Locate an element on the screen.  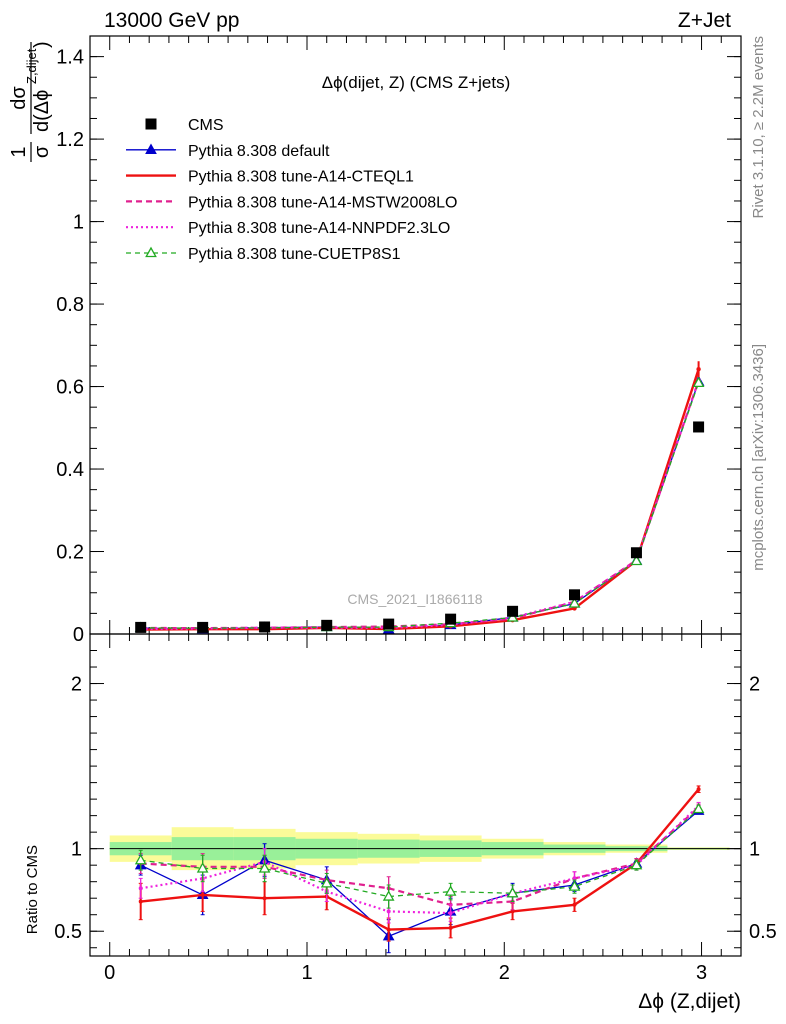
ratio-series-nnpdf is located at coordinates (420, 859).